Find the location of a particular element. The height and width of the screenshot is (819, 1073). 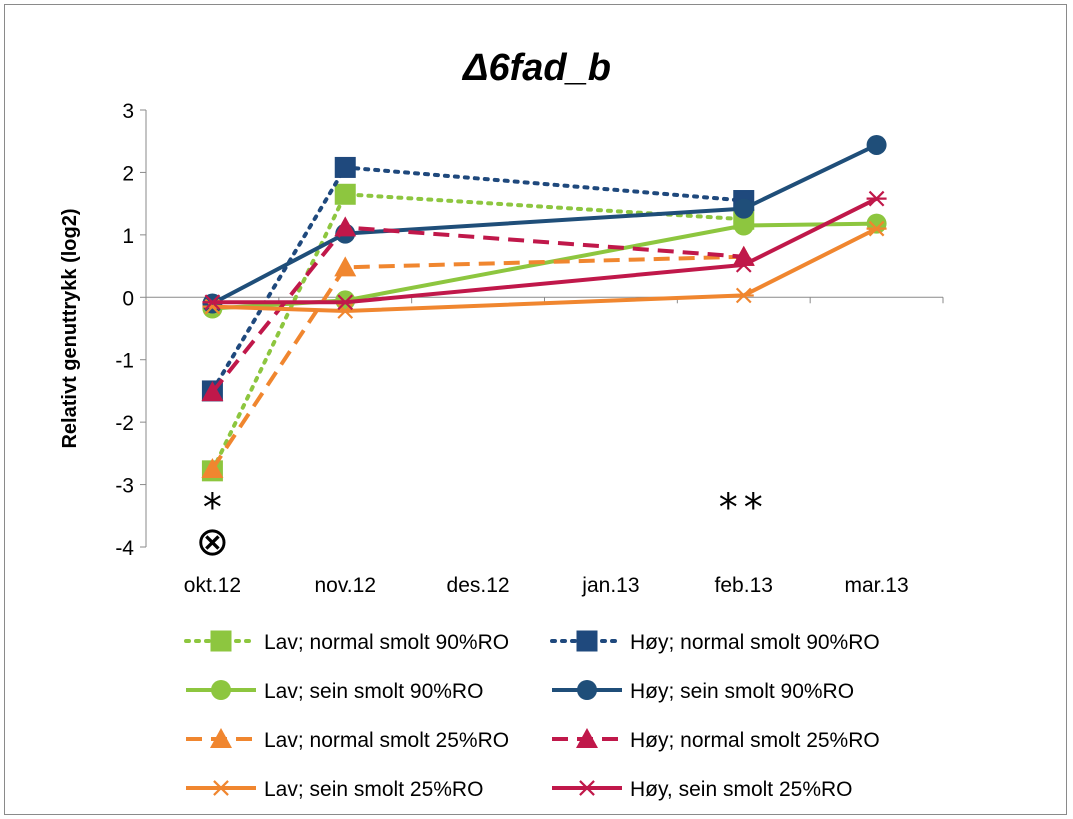

y-tick-label: -1 is located at coordinates (124, 361).